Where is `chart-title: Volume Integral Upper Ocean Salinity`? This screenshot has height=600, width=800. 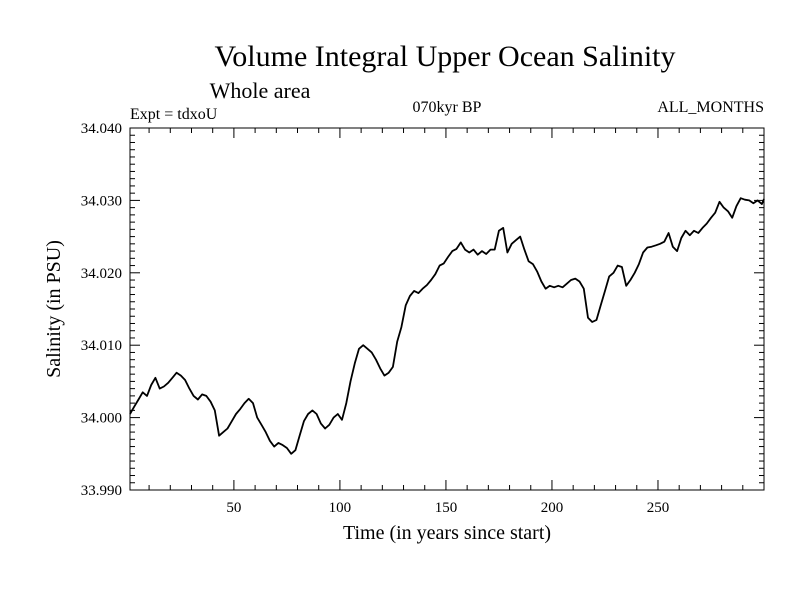
chart-title: Volume Integral Upper Ocean Salinity is located at coordinates (445, 56).